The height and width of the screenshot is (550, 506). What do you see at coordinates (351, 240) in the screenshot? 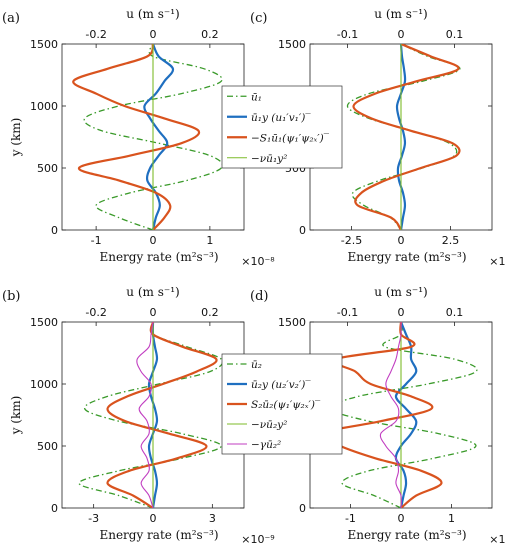
I see `x-tick-label: -2.5` at bounding box center [351, 240].